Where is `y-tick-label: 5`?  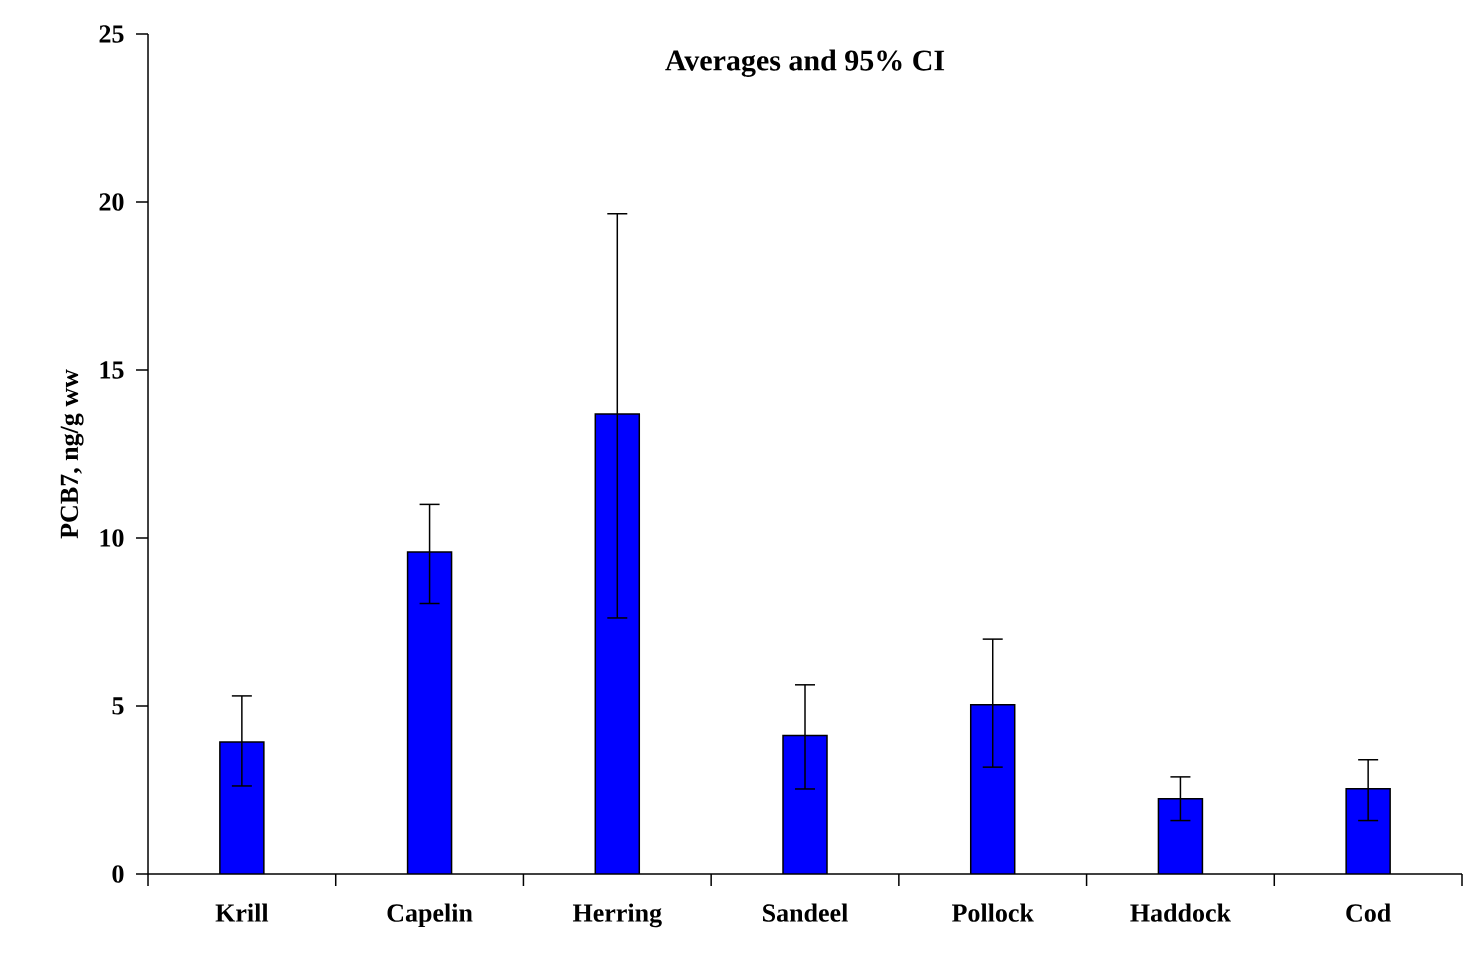
y-tick-label: 5 is located at coordinates (118, 706).